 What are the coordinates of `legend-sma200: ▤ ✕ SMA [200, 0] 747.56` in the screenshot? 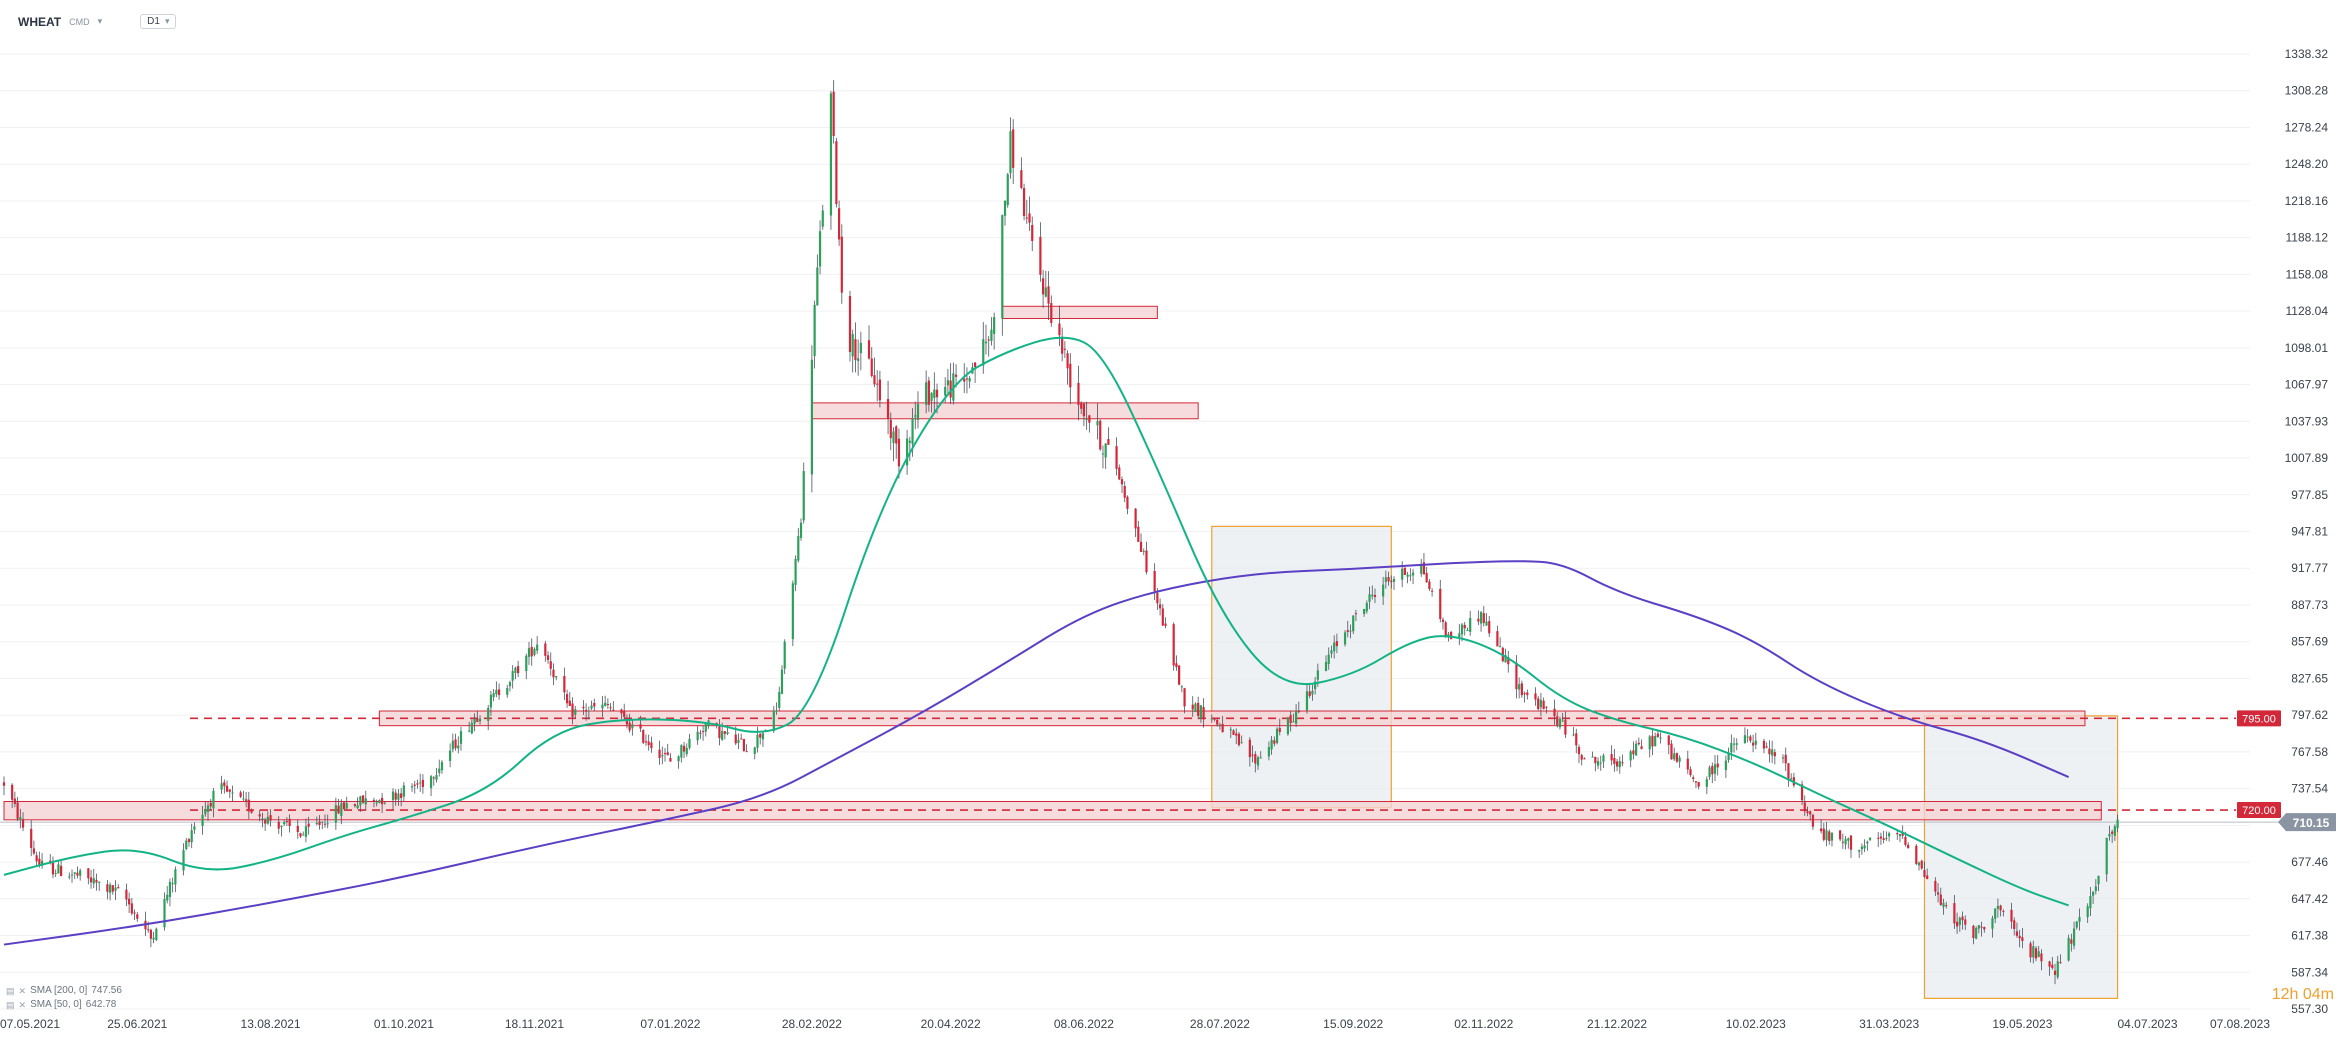 It's located at (64, 991).